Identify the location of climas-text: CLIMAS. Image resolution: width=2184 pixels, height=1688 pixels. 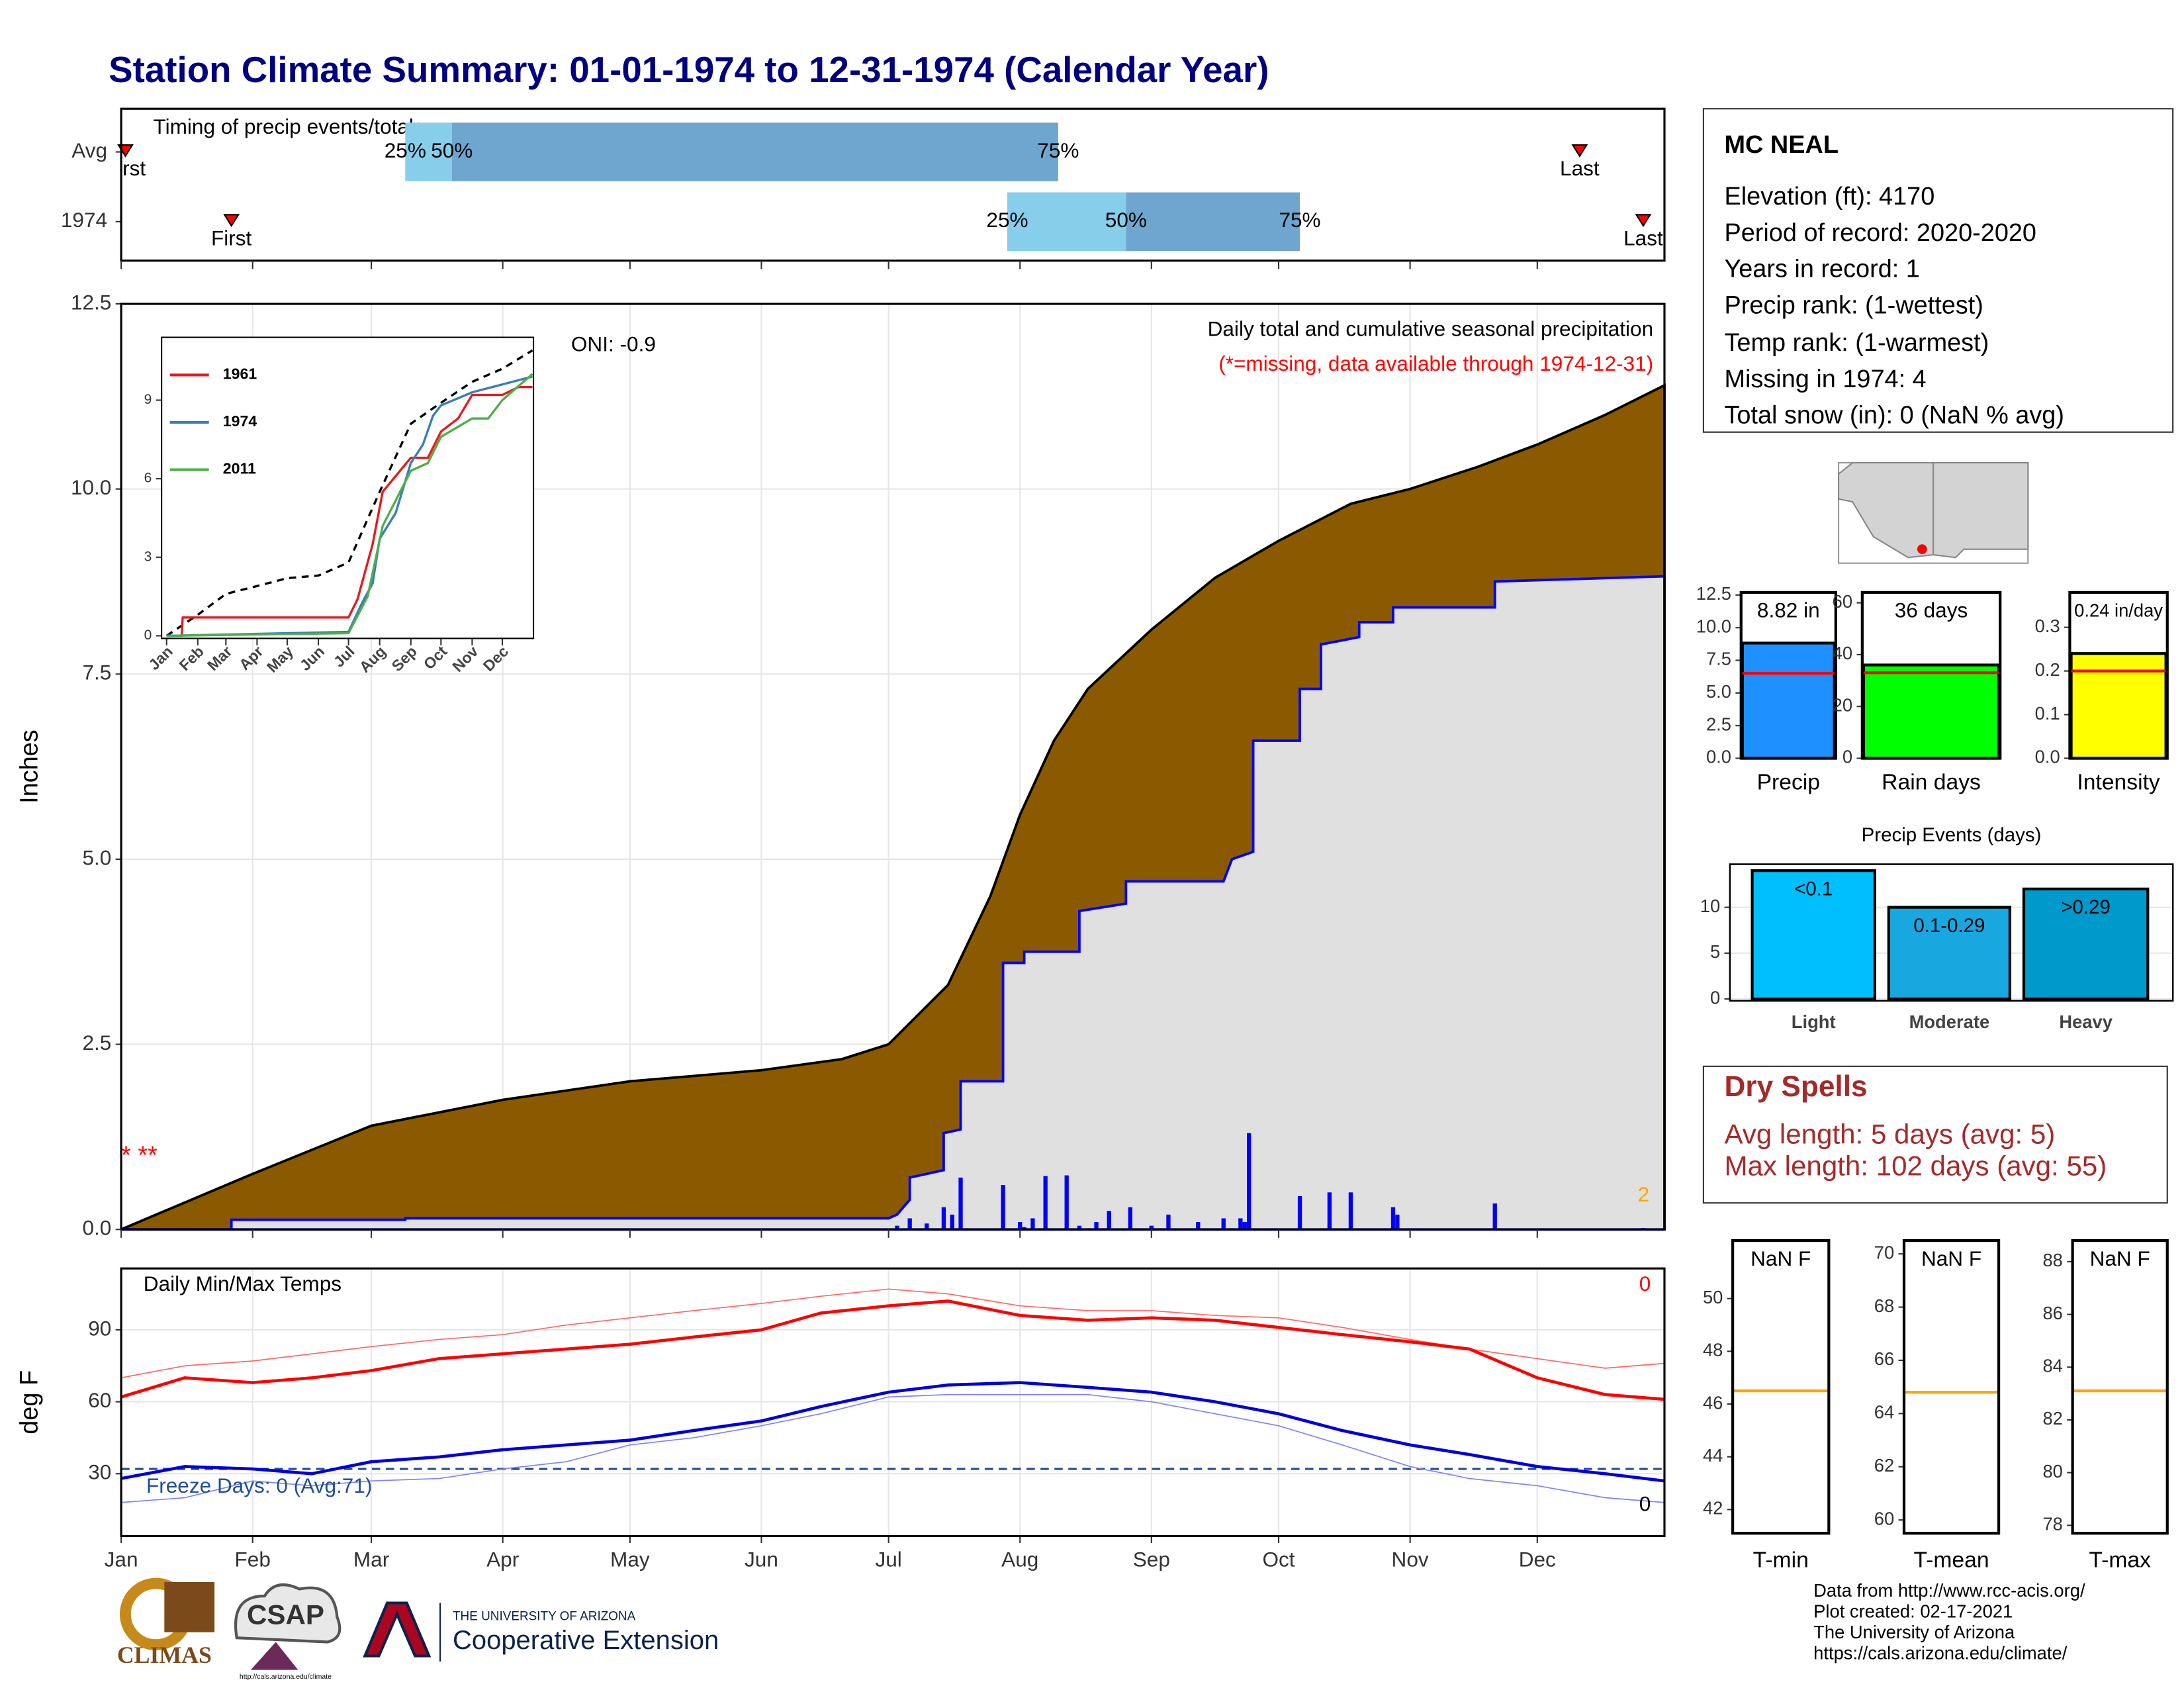
(164, 1655).